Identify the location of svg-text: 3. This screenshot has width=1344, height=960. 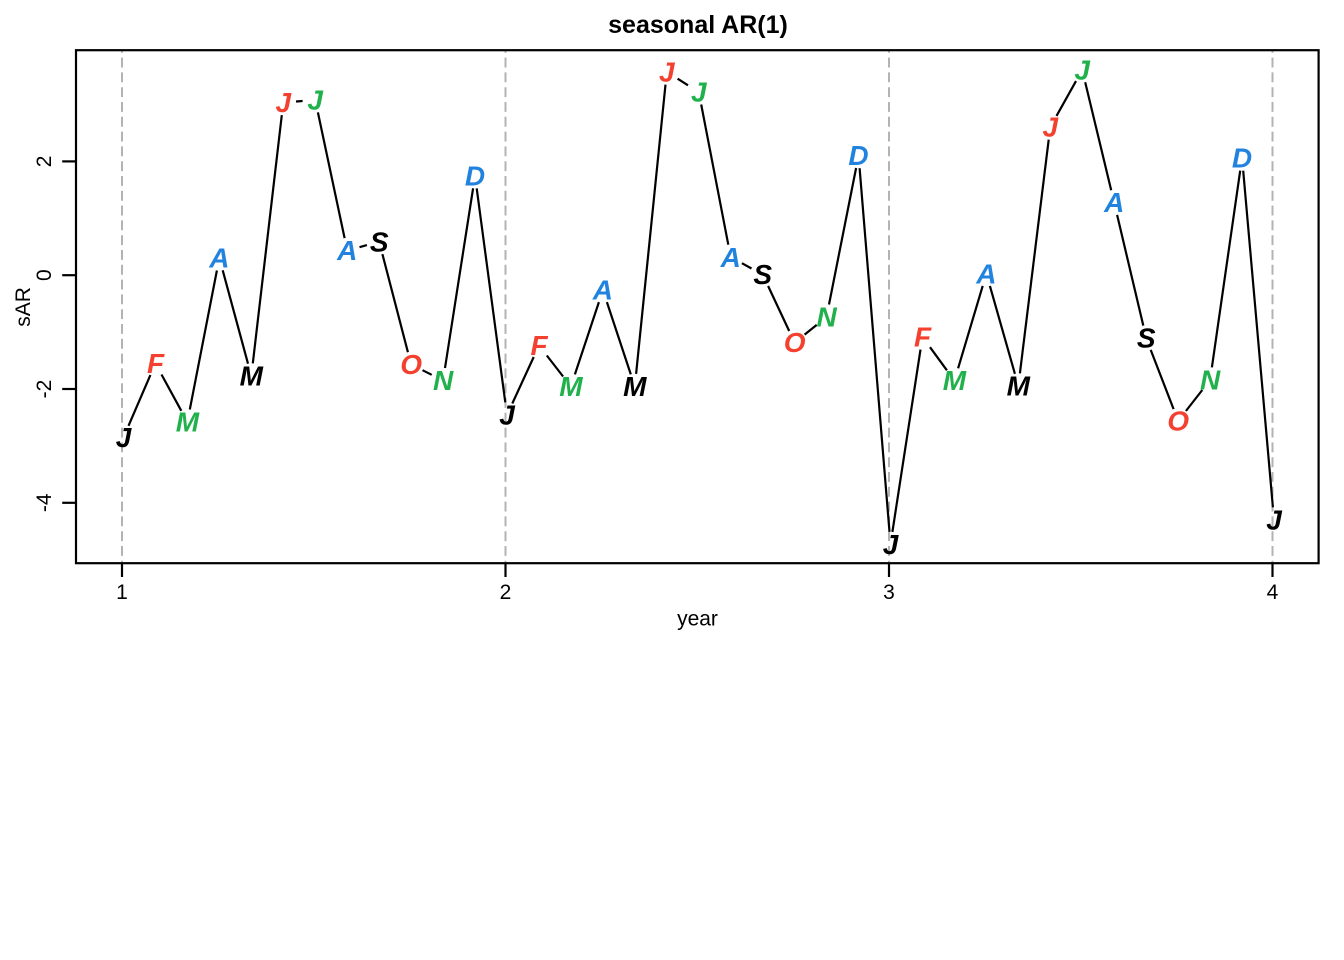
(889, 592).